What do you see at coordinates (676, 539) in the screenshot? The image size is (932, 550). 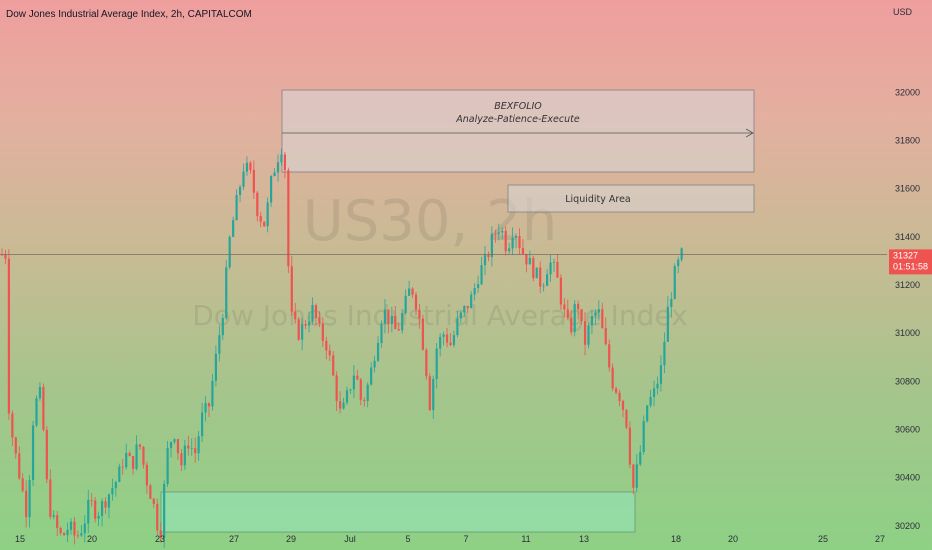 I see `x-tick-label: 18` at bounding box center [676, 539].